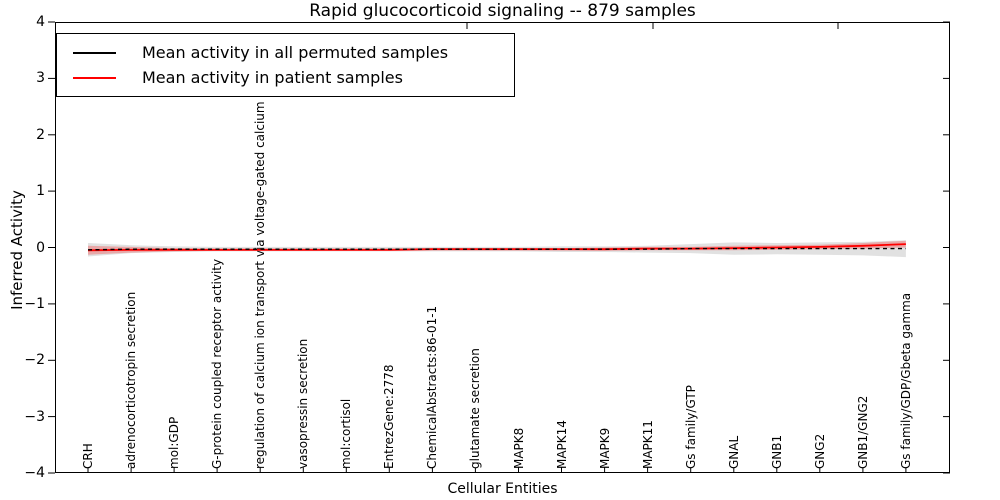 This screenshot has height=500, width=1000. I want to click on permuted-mean-line, so click(496, 249).